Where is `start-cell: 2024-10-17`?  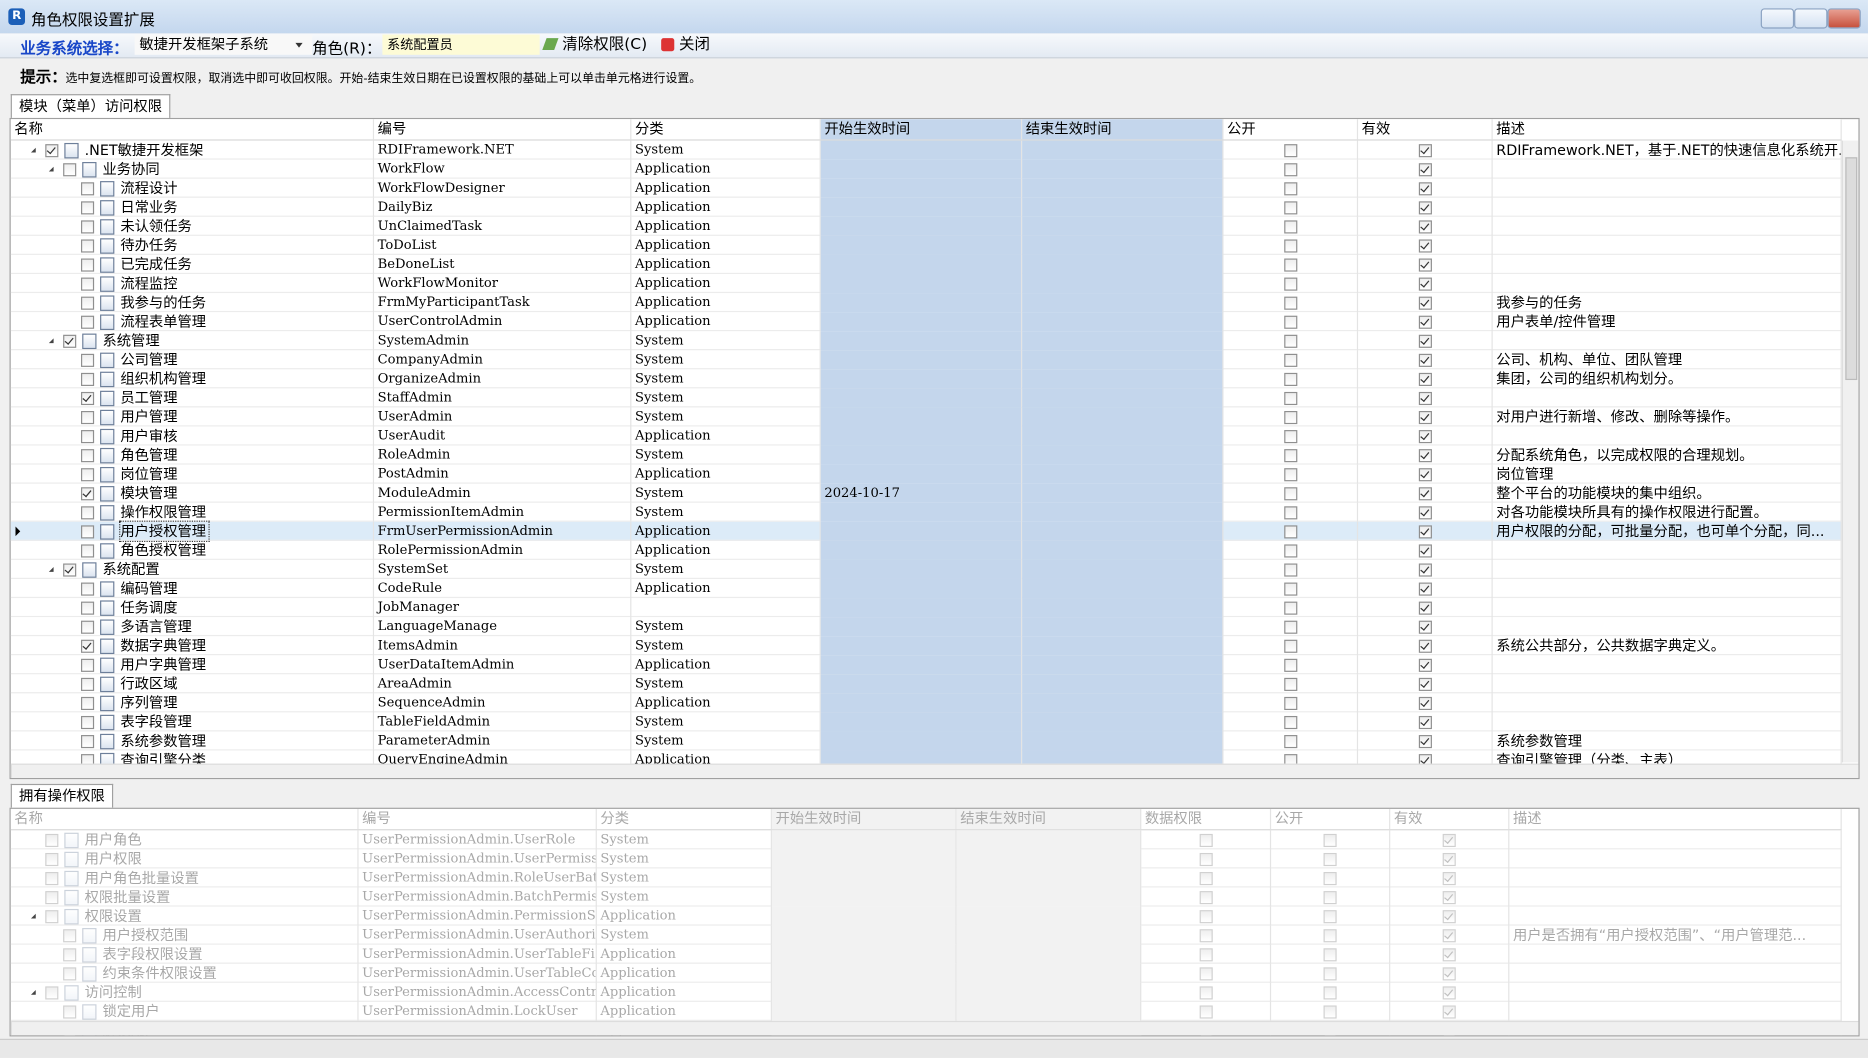 start-cell: 2024-10-17 is located at coordinates (921, 493).